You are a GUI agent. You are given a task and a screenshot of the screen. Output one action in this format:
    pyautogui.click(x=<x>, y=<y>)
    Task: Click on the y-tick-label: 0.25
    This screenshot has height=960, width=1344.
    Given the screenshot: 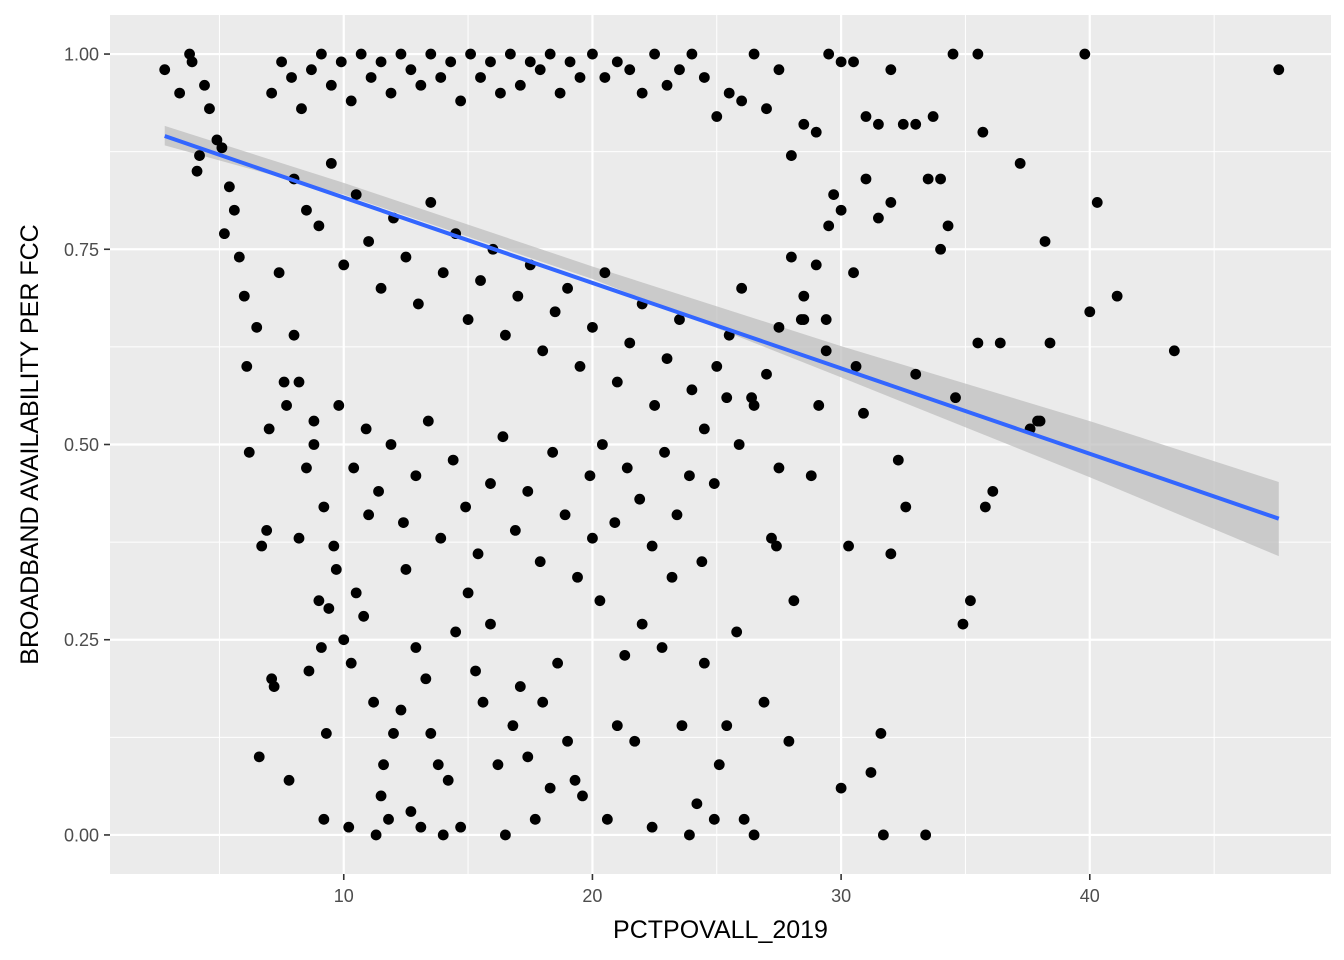 What is the action you would take?
    pyautogui.click(x=81, y=640)
    